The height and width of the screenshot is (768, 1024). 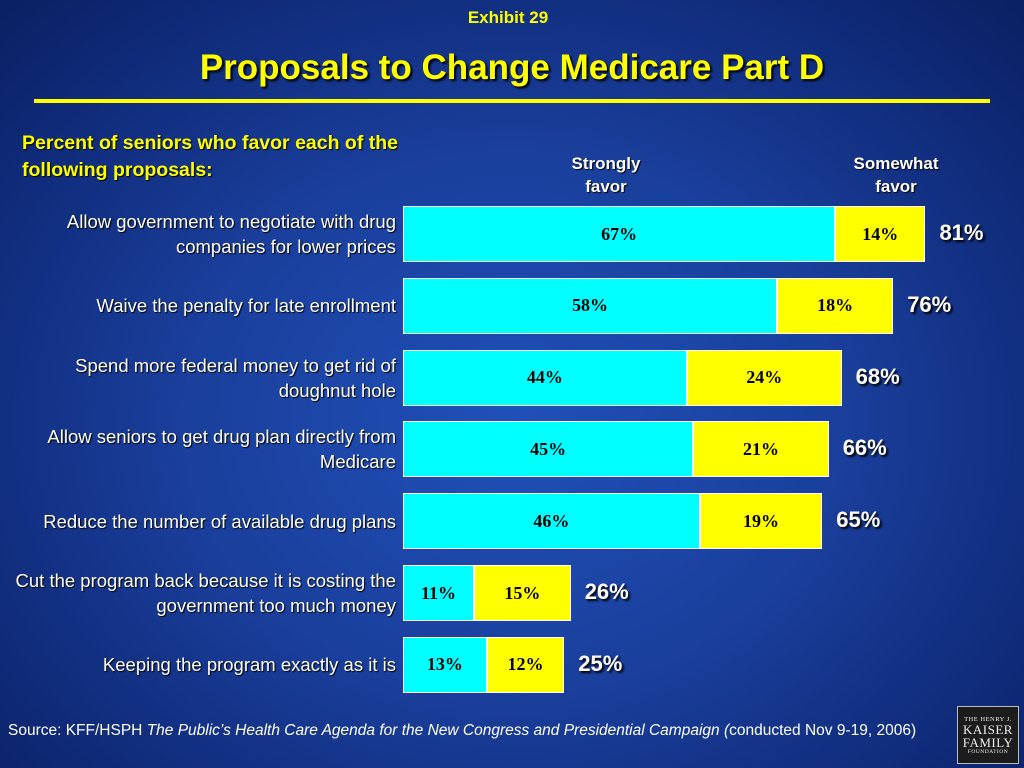 What do you see at coordinates (864, 448) in the screenshot?
I see `total-label: 66%` at bounding box center [864, 448].